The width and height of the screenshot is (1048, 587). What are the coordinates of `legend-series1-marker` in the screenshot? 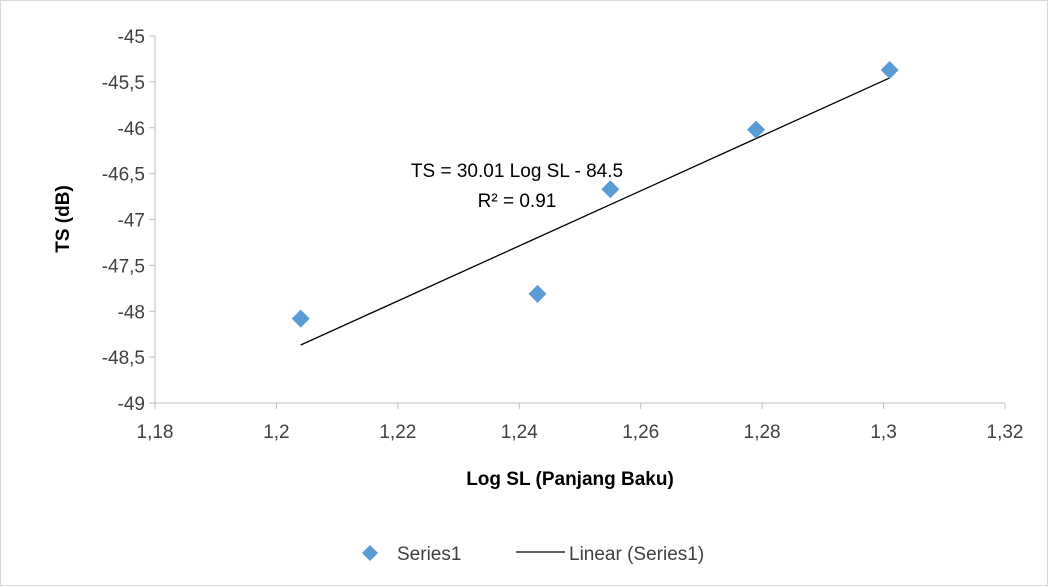 It's located at (370, 553).